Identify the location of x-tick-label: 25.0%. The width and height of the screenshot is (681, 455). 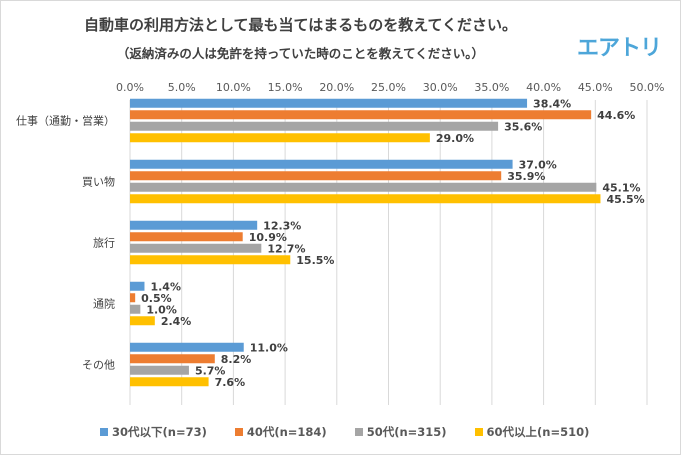
(388, 87).